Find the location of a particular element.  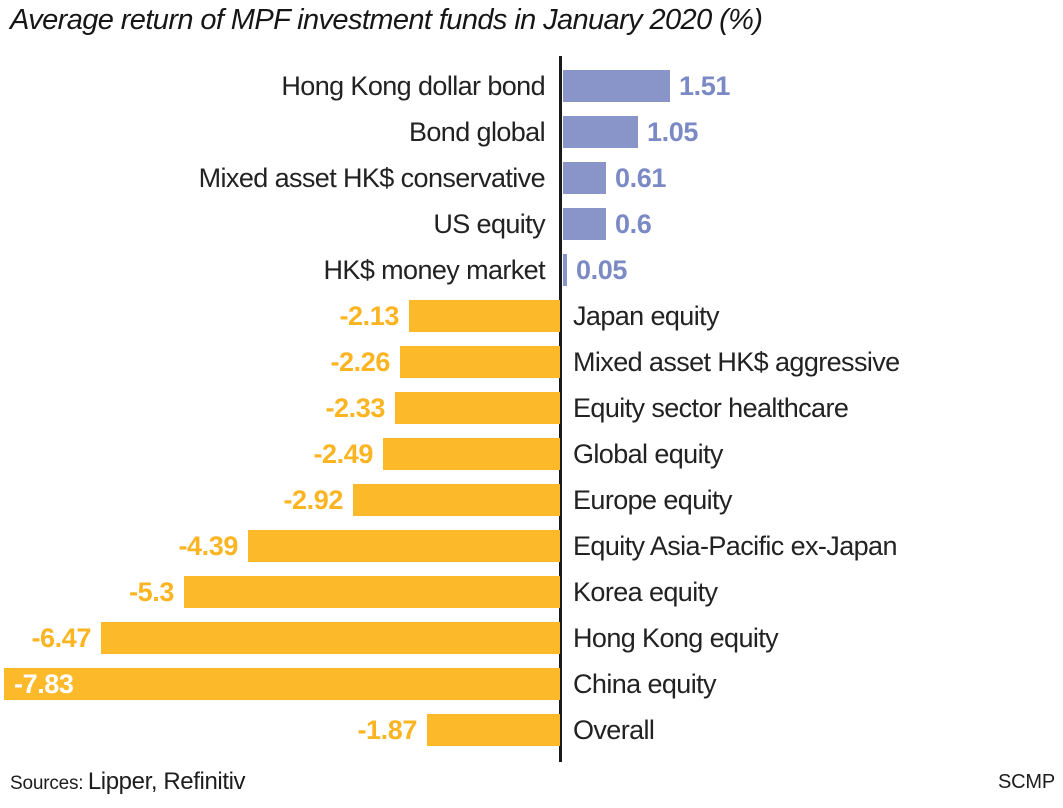

category-label: Korea equity is located at coordinates (645, 592).